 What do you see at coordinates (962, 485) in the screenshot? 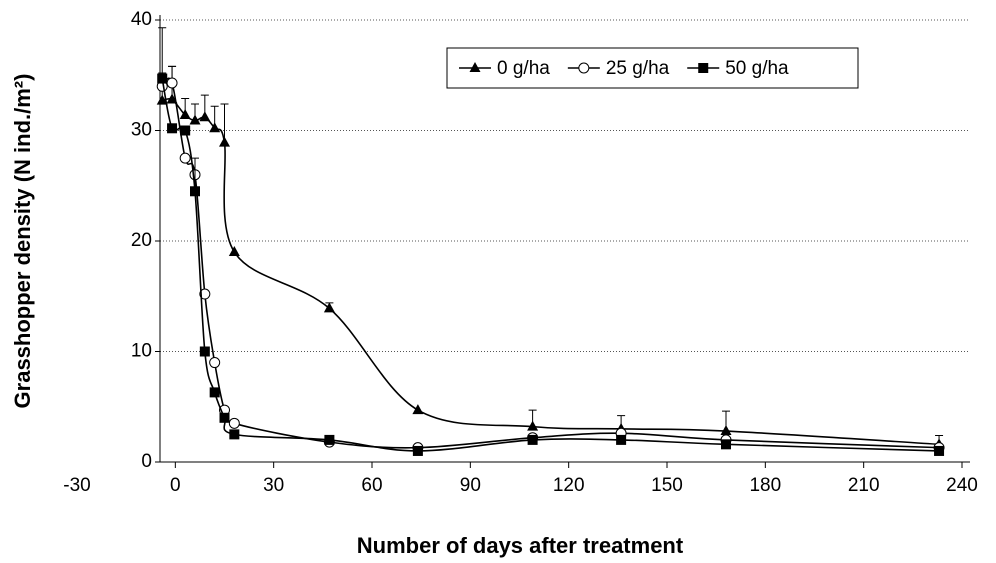
I see `x-tick-label: 240` at bounding box center [962, 485].